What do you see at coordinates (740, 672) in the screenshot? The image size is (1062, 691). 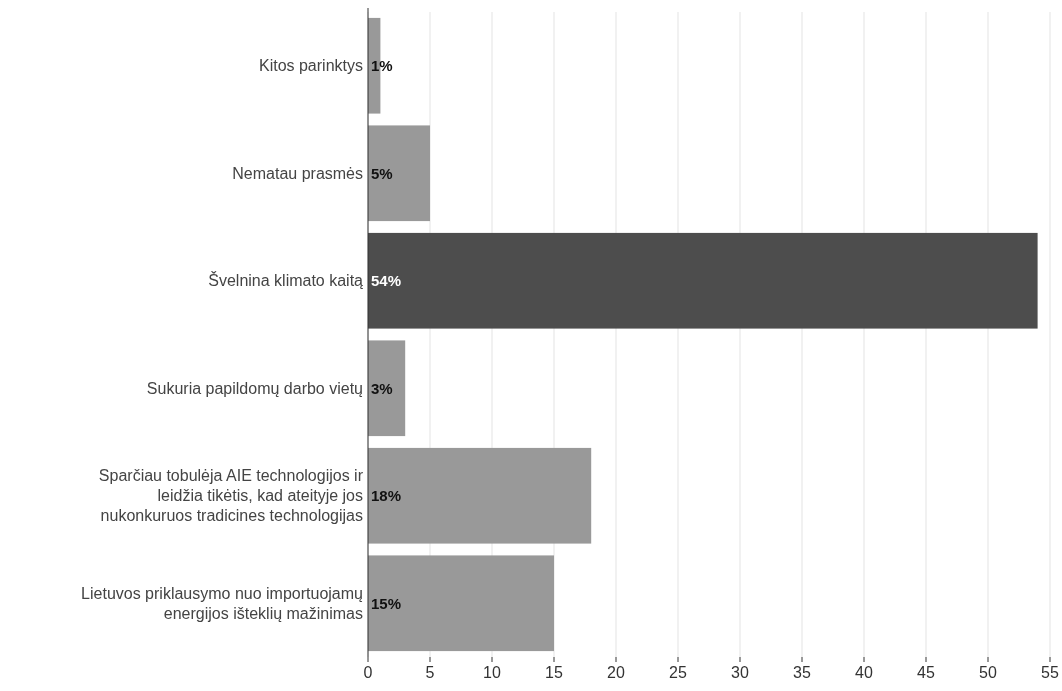 I see `x-tick-label: 30` at bounding box center [740, 672].